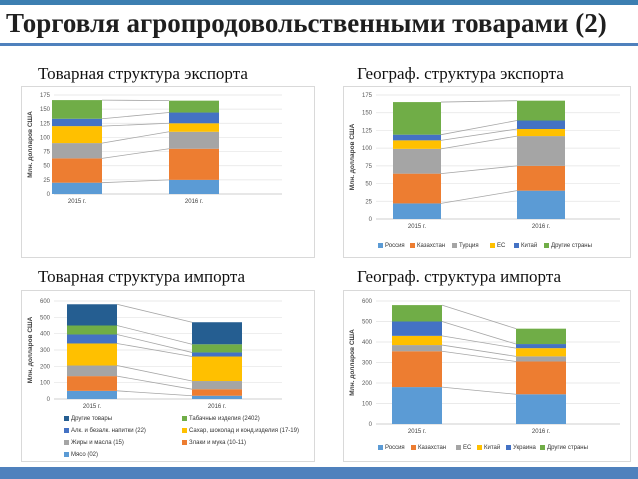 This screenshot has height=479, width=638. Describe the element at coordinates (541, 432) in the screenshot. I see `x-tick-label: 2016 г.` at that location.